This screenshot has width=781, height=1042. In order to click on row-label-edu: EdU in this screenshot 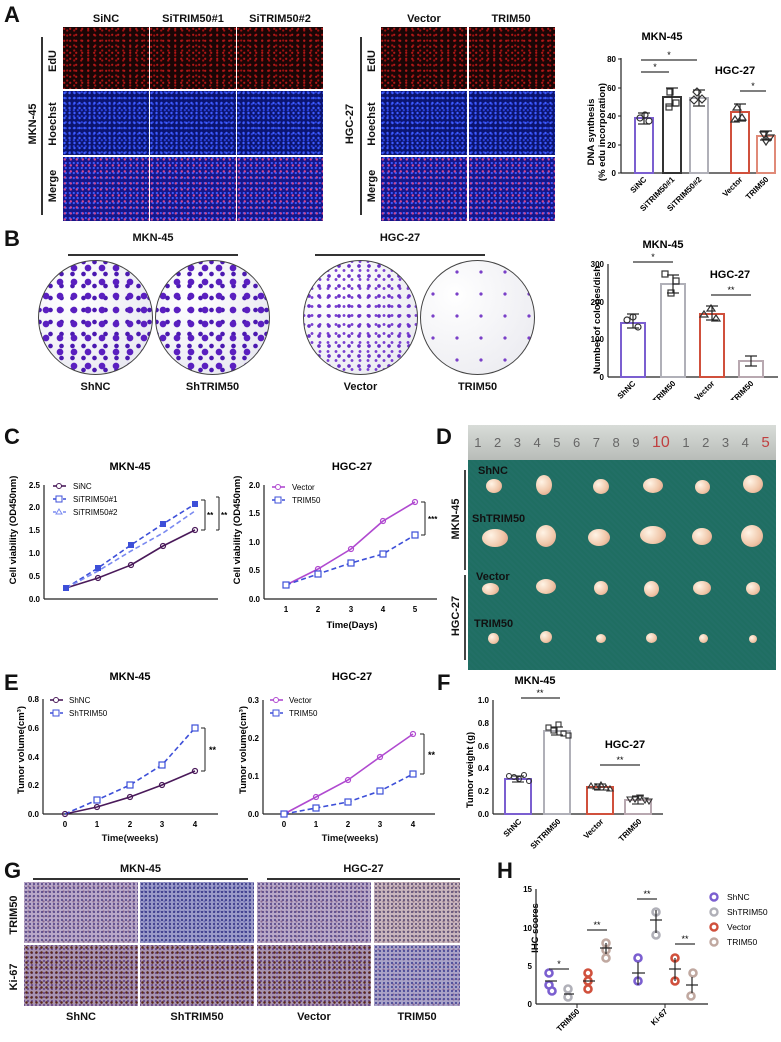, I will do `click(53, 61)`.